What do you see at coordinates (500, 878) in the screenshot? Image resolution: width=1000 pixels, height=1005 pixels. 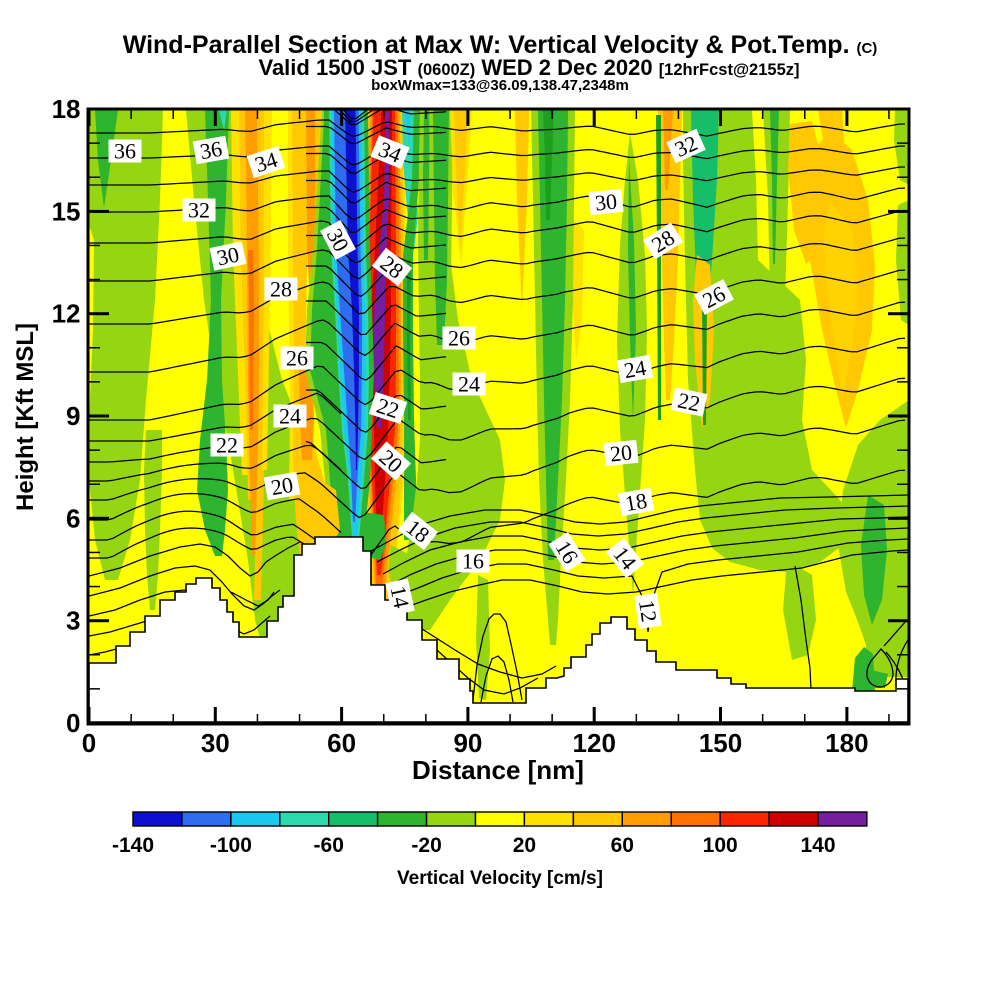 I see `svg-text: Vertical Velocity [cm/s]` at bounding box center [500, 878].